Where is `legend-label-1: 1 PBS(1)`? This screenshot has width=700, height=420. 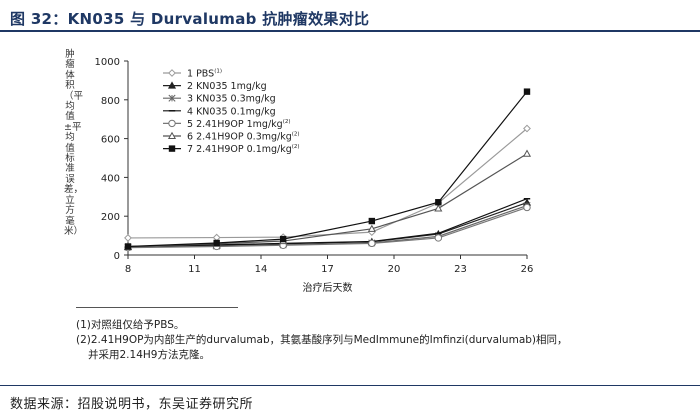
legend-label-1: 1 PBS(1) is located at coordinates (204, 74).